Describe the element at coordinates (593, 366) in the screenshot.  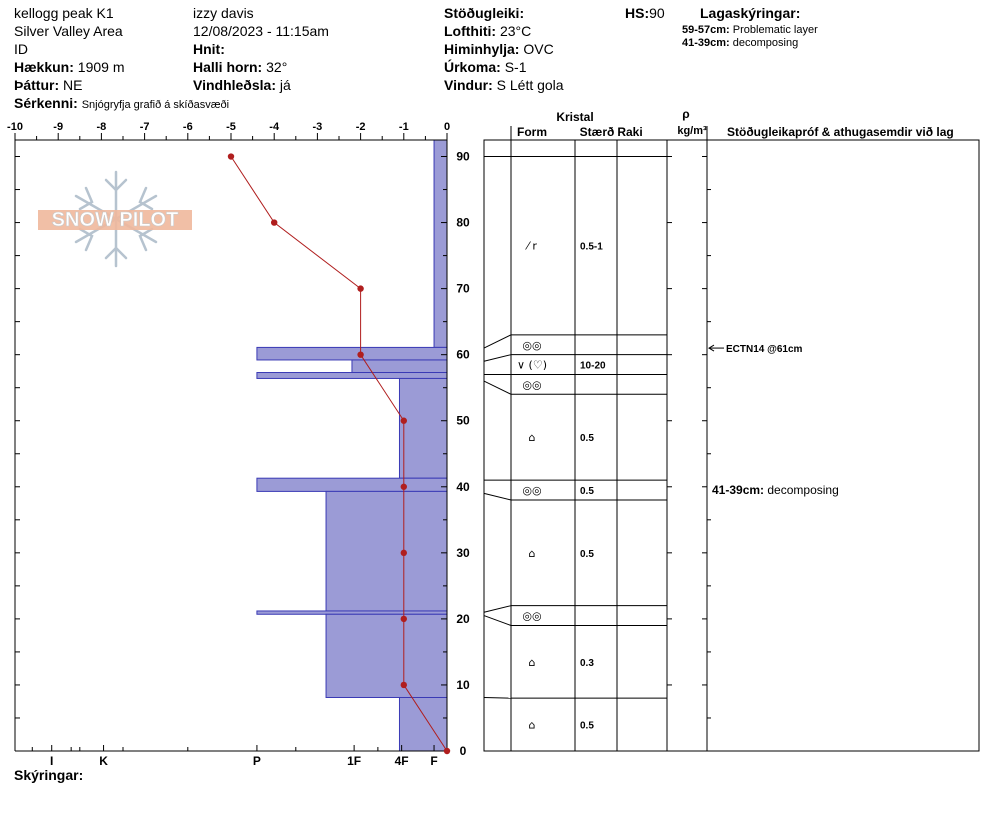
I see `layer-grain-size: 10-20` at that location.